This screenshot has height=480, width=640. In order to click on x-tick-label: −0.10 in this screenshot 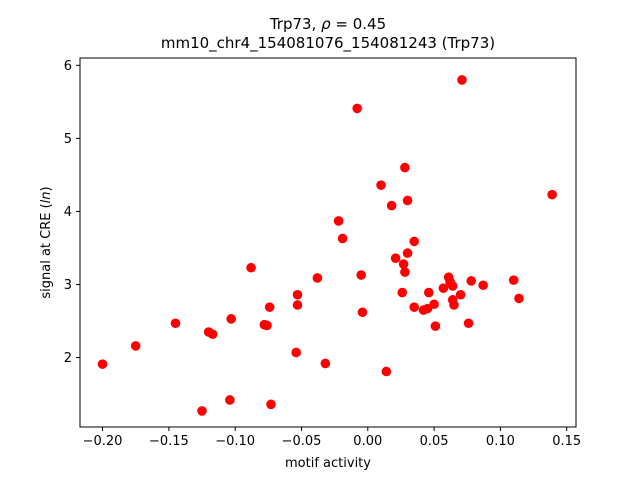, I will do `click(235, 441)`.